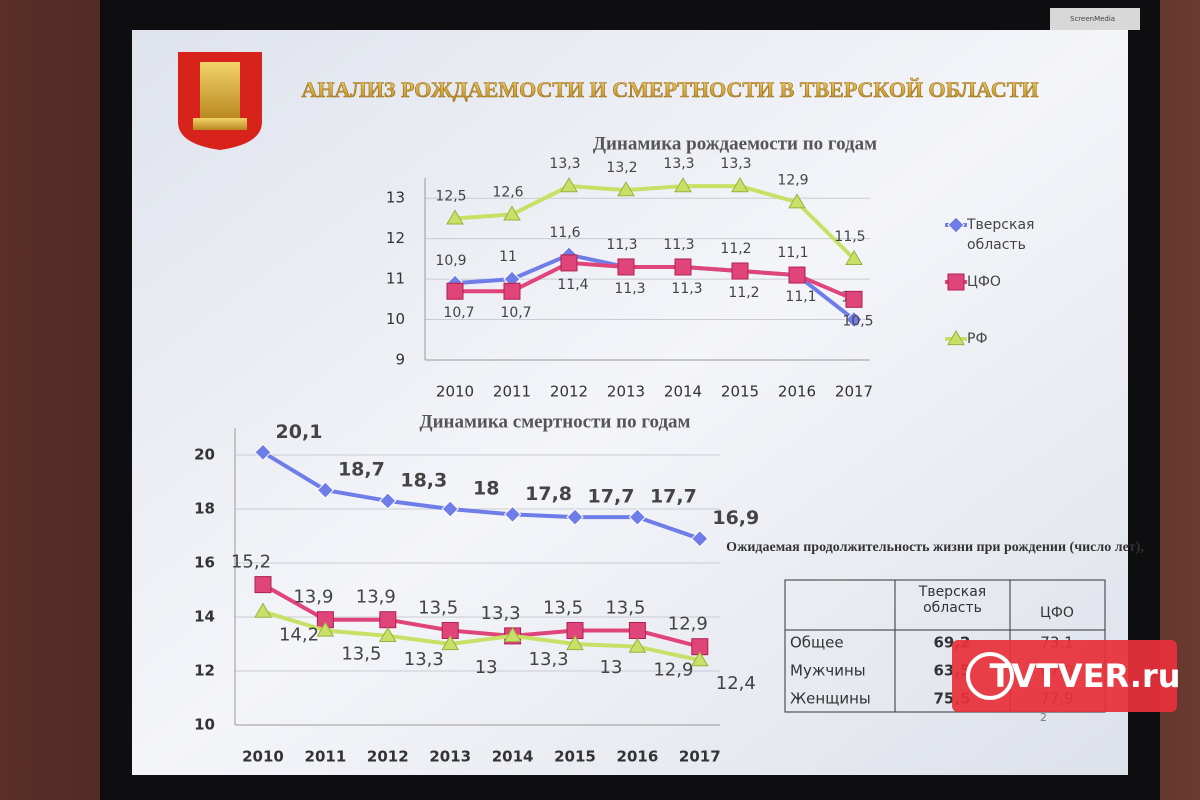  I want to click on value-label: 11,4, so click(572, 285).